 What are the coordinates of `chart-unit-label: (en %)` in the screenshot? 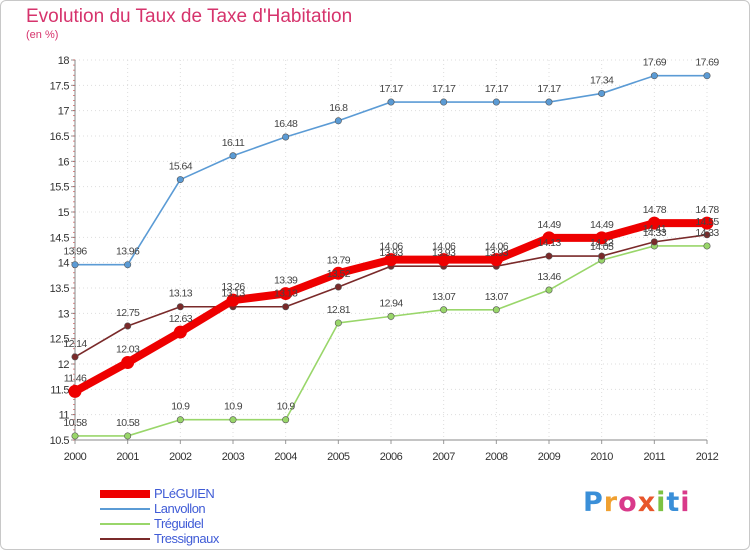 It's located at (42, 35).